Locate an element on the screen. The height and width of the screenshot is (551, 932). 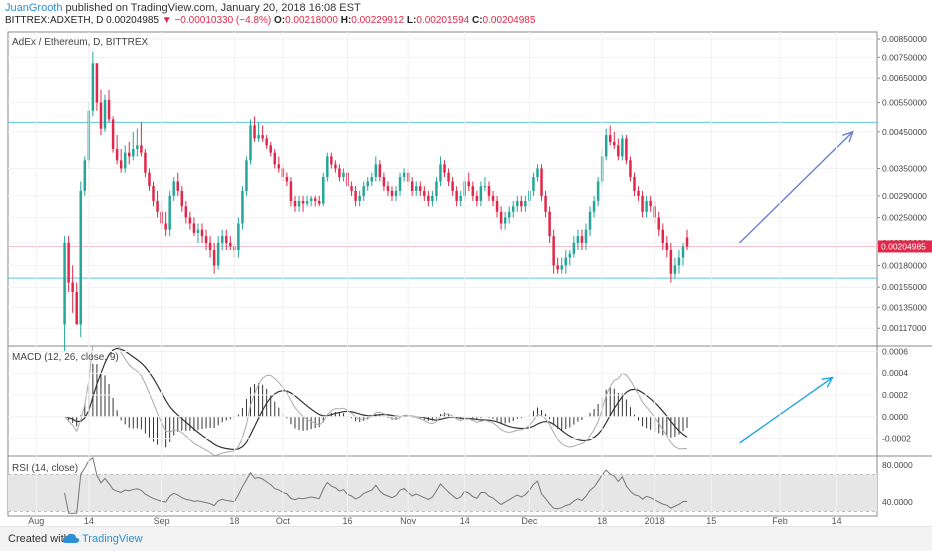
price-tick-label: 0.00450000 is located at coordinates (904, 132).